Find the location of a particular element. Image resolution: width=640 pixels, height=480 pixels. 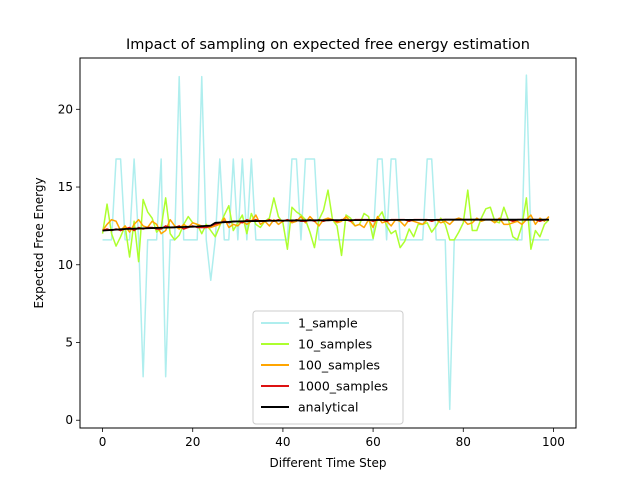

legend-label: 1_sample is located at coordinates (328, 323).